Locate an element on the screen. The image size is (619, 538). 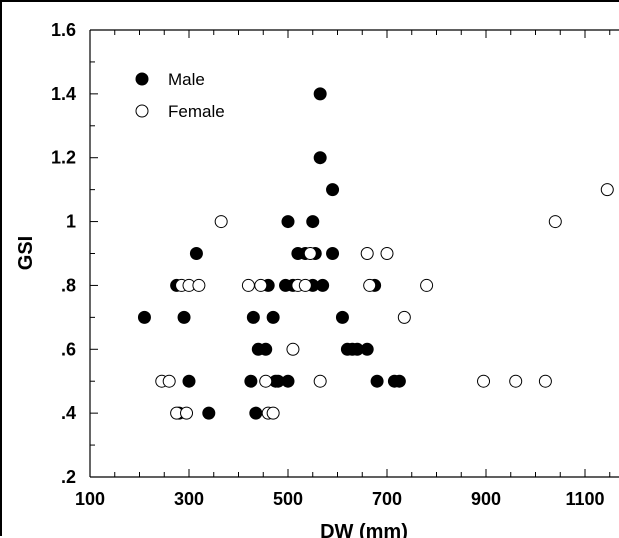
x-axis-title: DW (mm) is located at coordinates (364, 529).